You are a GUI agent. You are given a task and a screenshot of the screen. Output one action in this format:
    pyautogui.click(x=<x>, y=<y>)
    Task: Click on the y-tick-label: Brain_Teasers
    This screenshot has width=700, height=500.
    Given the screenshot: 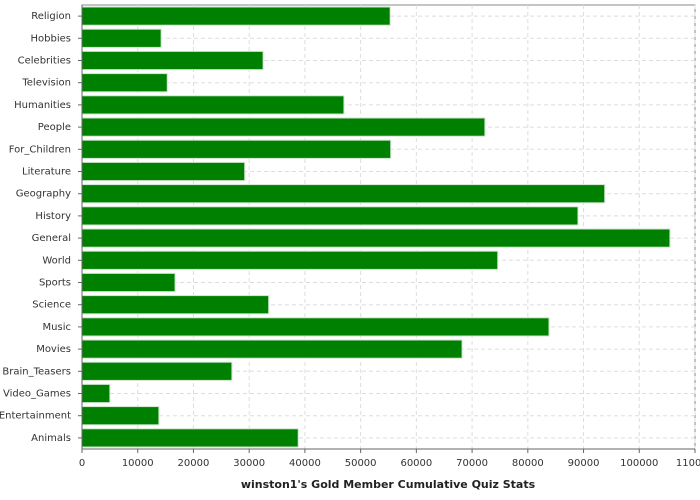 What is the action you would take?
    pyautogui.click(x=36, y=371)
    